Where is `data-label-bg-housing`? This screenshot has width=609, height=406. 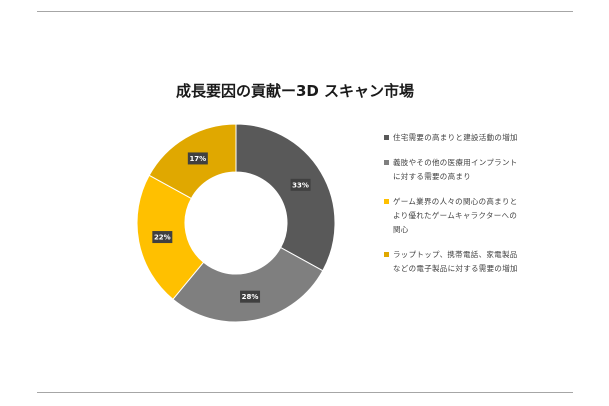
data-label-bg-housing is located at coordinates (300, 184).